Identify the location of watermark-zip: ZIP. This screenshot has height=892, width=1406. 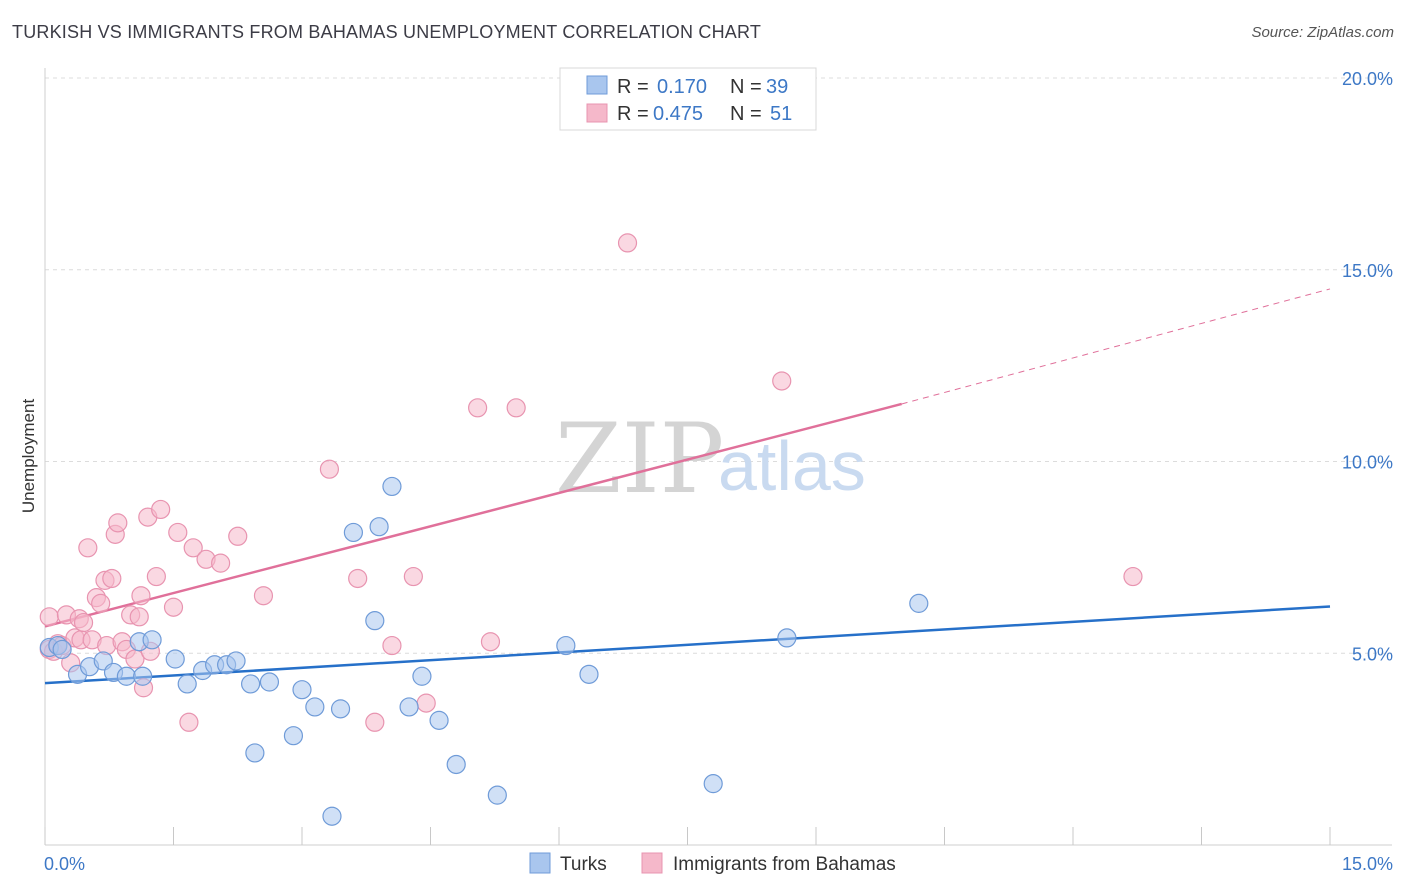
(639, 459).